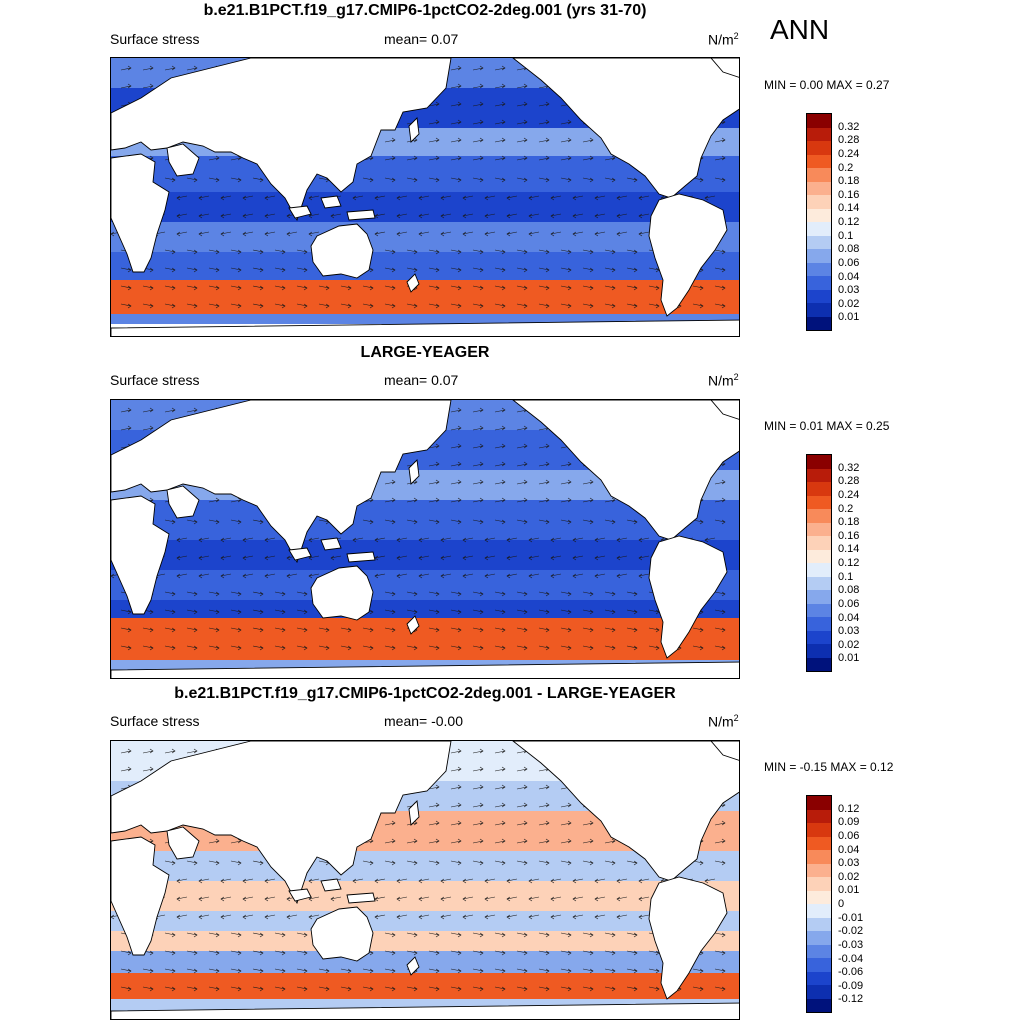 Image resolution: width=1024 pixels, height=1024 pixels. I want to click on panel-2-colorbar, so click(819, 563).